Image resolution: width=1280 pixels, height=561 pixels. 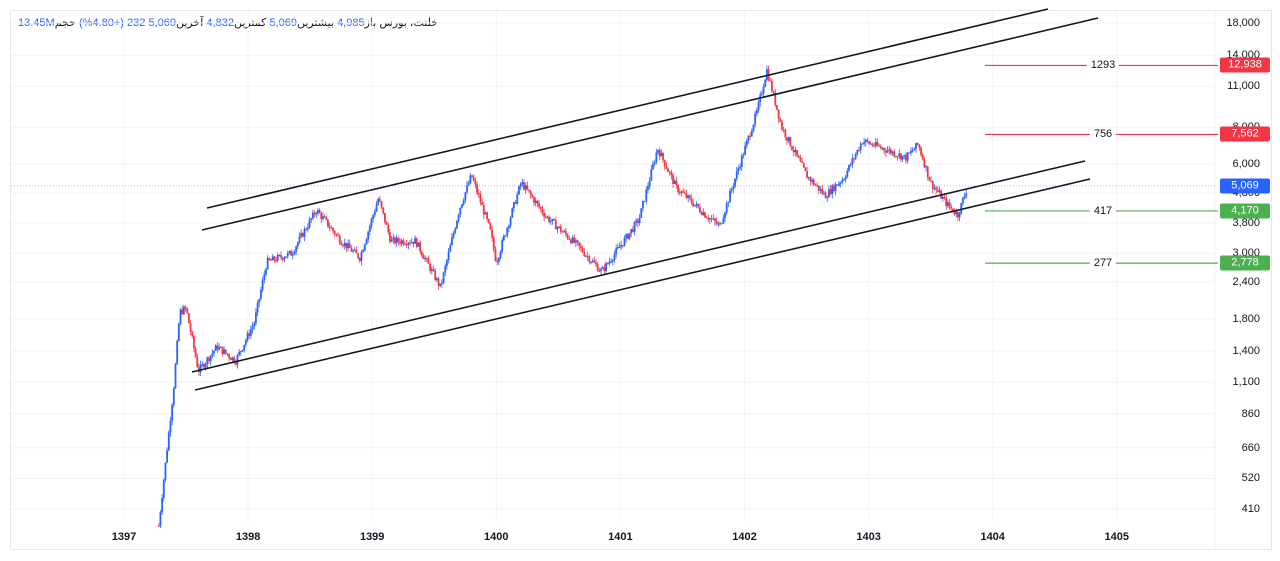 I want to click on price-tick-label: 660, so click(x=1250, y=447).